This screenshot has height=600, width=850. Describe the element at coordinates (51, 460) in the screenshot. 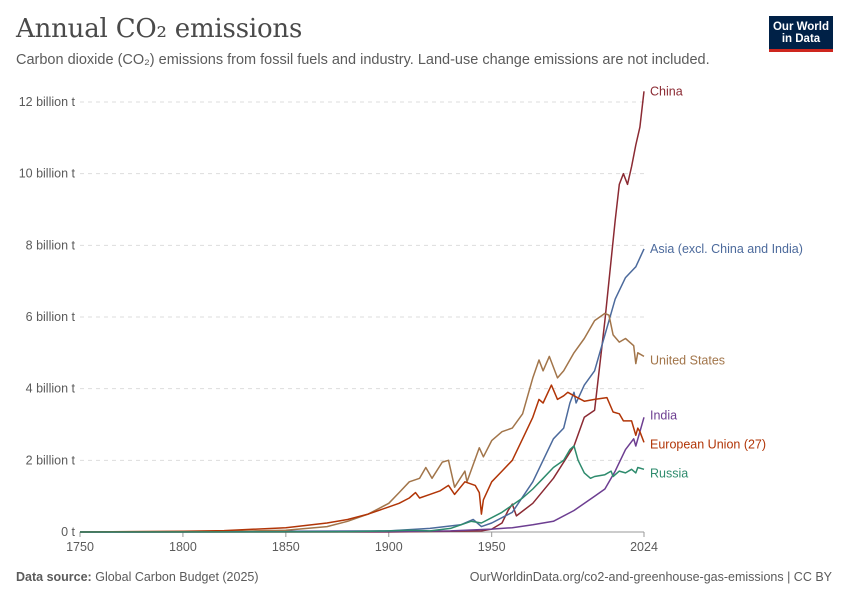

I see `y-tick-label: 2 billion t` at that location.